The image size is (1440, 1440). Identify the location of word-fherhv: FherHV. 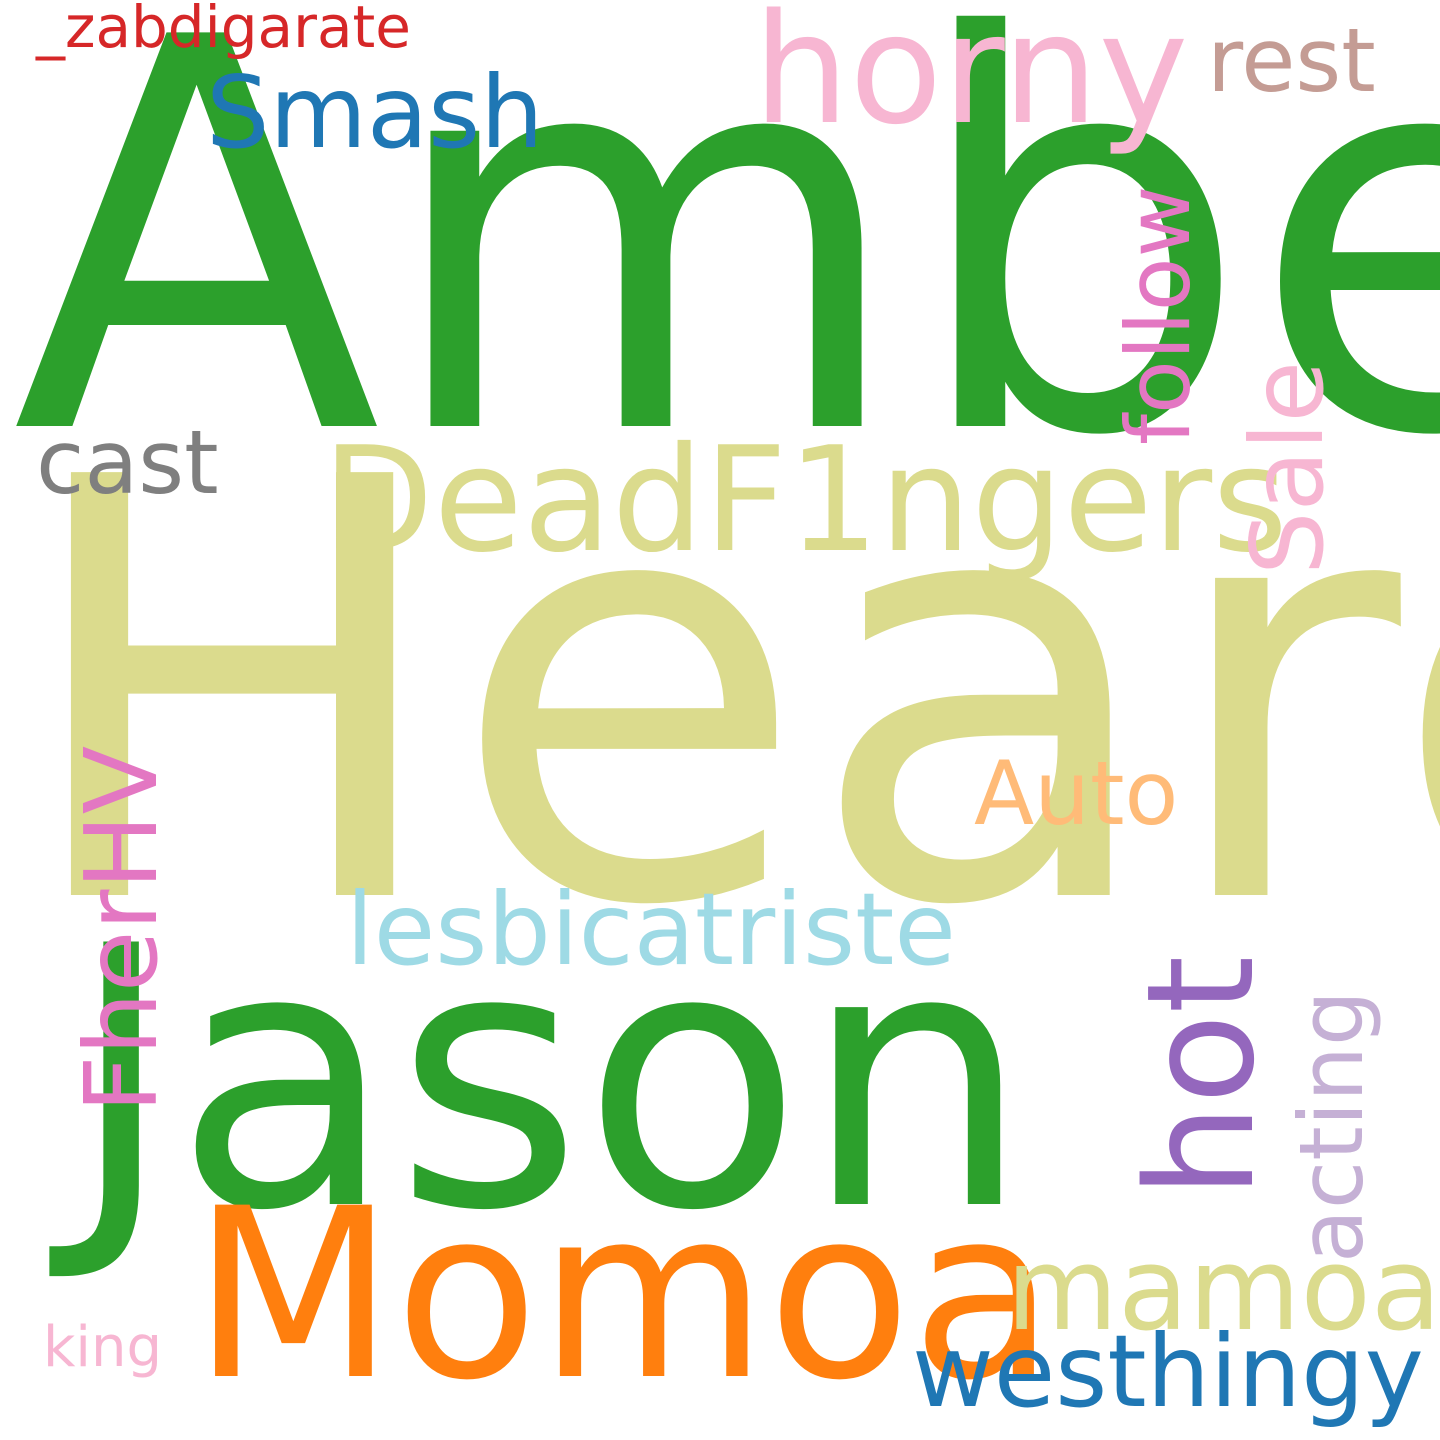
(121, 929).